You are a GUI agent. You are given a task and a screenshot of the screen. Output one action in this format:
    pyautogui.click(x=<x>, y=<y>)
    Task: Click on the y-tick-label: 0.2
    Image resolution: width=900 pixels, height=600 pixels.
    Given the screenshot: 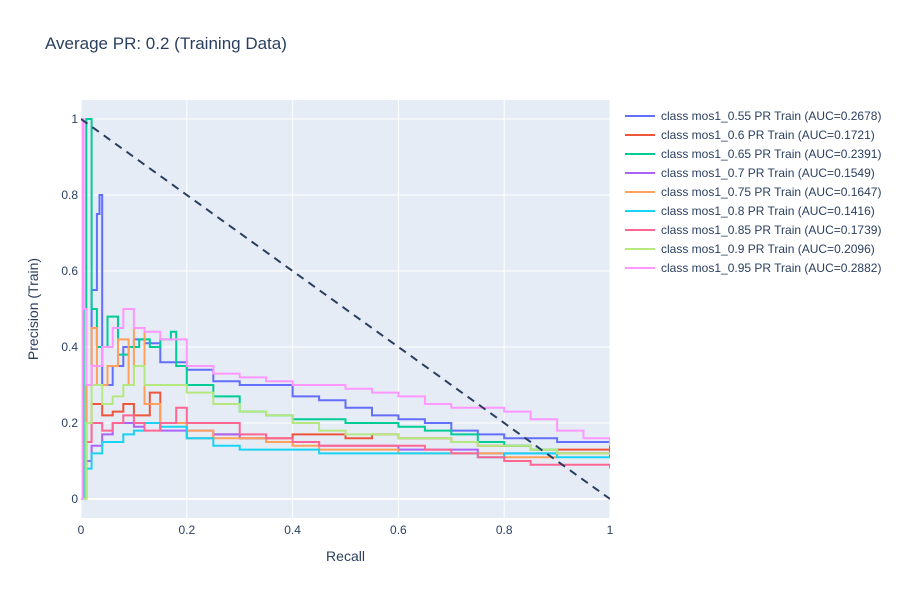 What is the action you would take?
    pyautogui.click(x=69, y=423)
    